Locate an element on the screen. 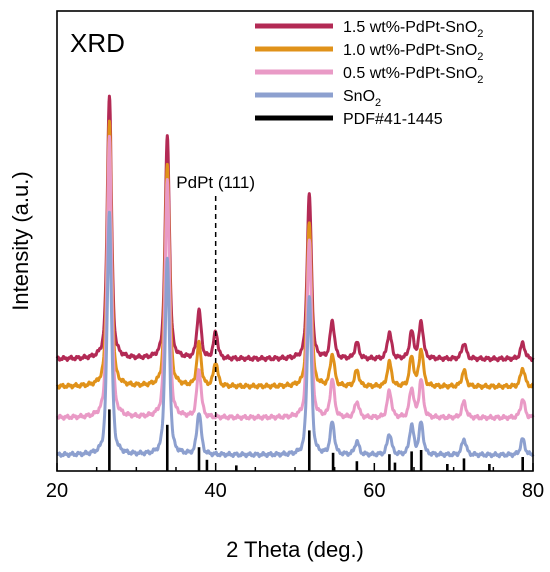 The width and height of the screenshot is (550, 572). legend-entry-3: SnO2 is located at coordinates (362, 98).